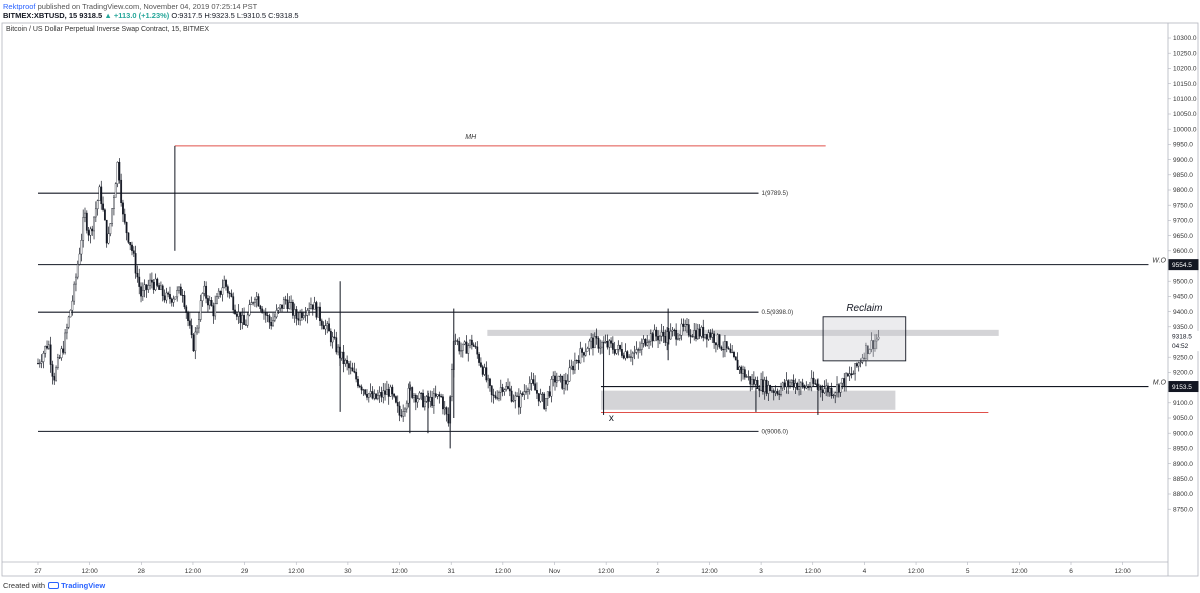  What do you see at coordinates (38, 571) in the screenshot?
I see `x-tick-label: 27` at bounding box center [38, 571].